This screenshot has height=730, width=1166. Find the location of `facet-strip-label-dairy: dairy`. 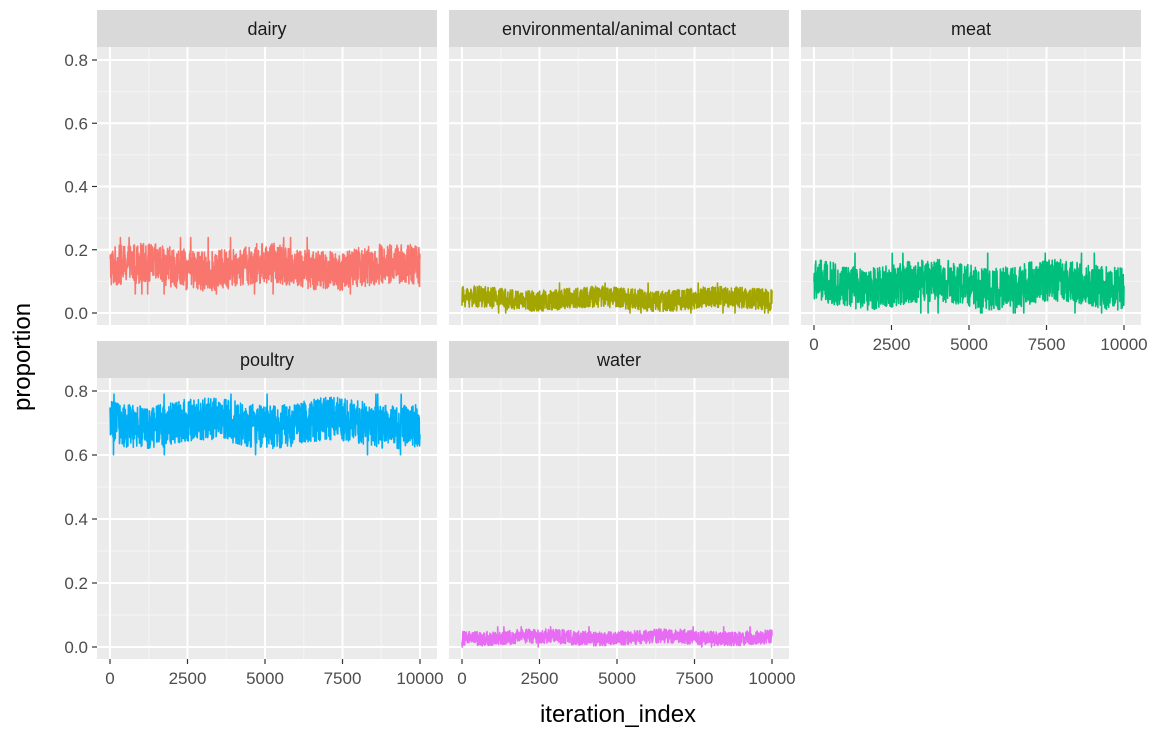

facet-strip-label-dairy: dairy is located at coordinates (266, 29).